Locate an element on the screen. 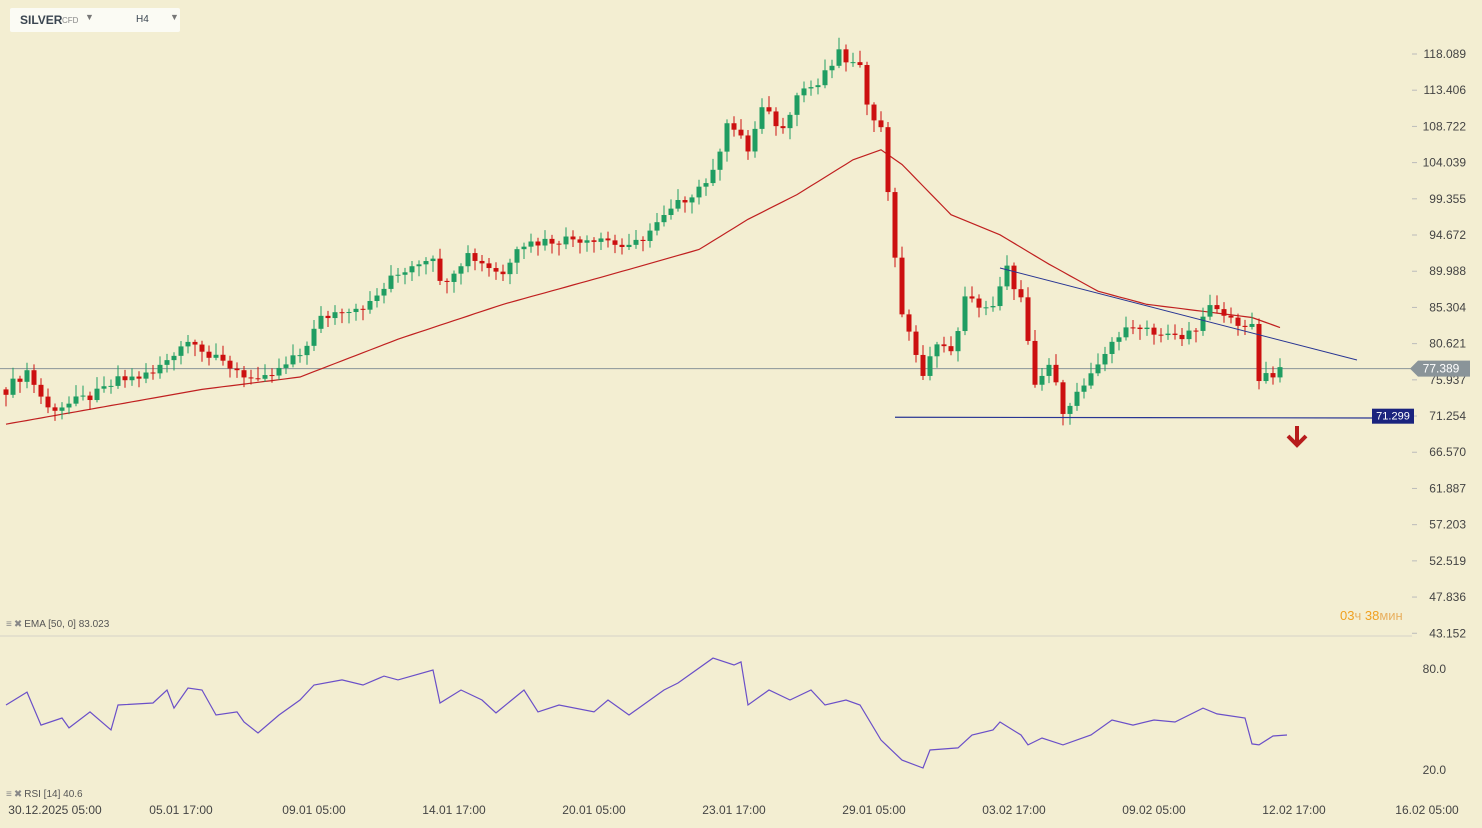  y-tick-label: 52.519 is located at coordinates (1447, 561).